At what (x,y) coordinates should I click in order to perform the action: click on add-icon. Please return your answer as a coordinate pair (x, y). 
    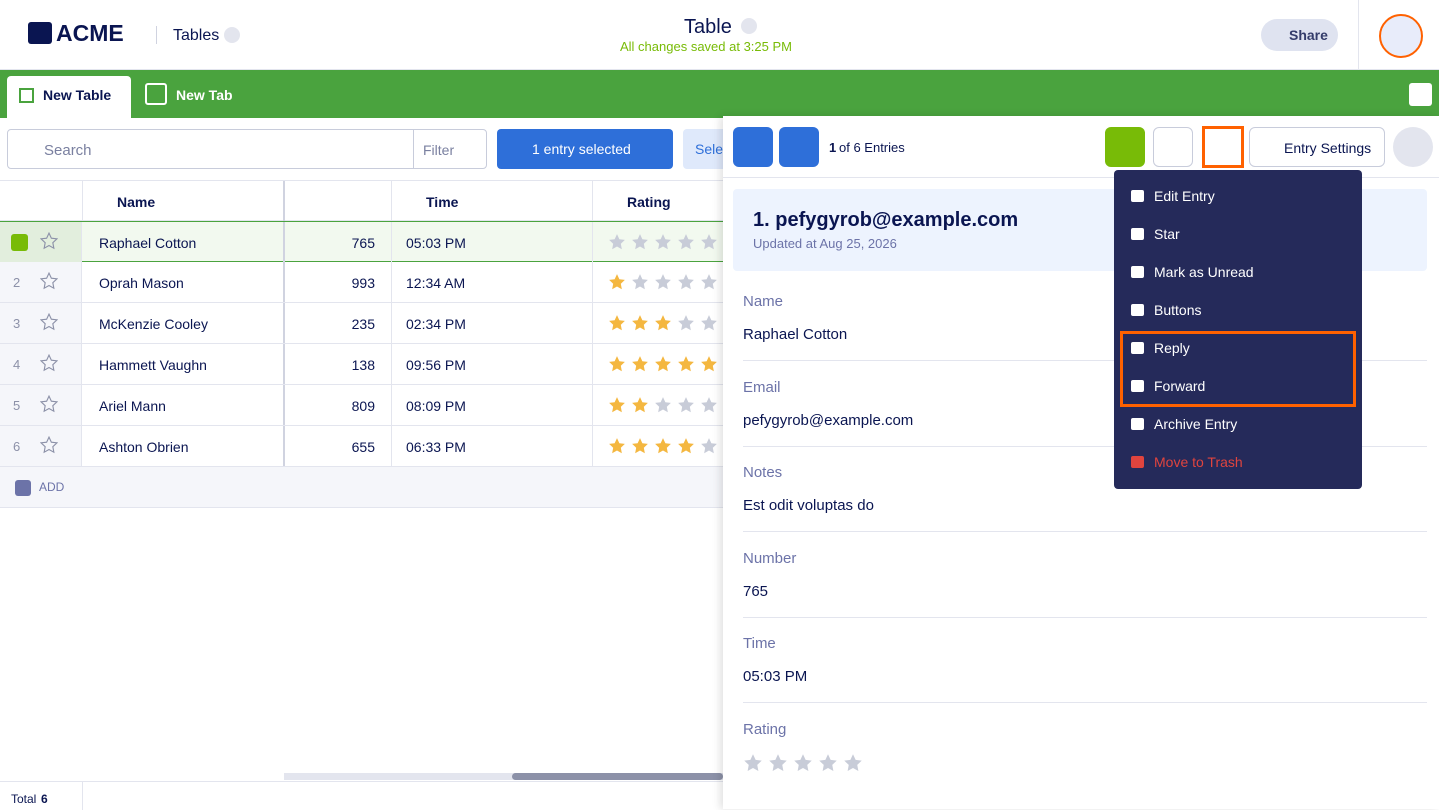
    Looking at the image, I should click on (23, 488).